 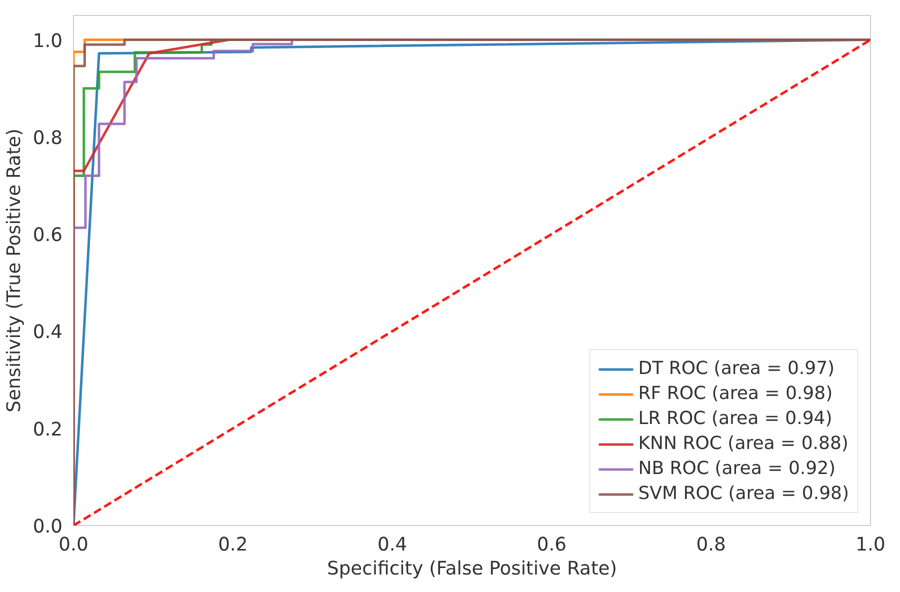 I want to click on y-tick-label: 0.8, so click(x=47, y=138).